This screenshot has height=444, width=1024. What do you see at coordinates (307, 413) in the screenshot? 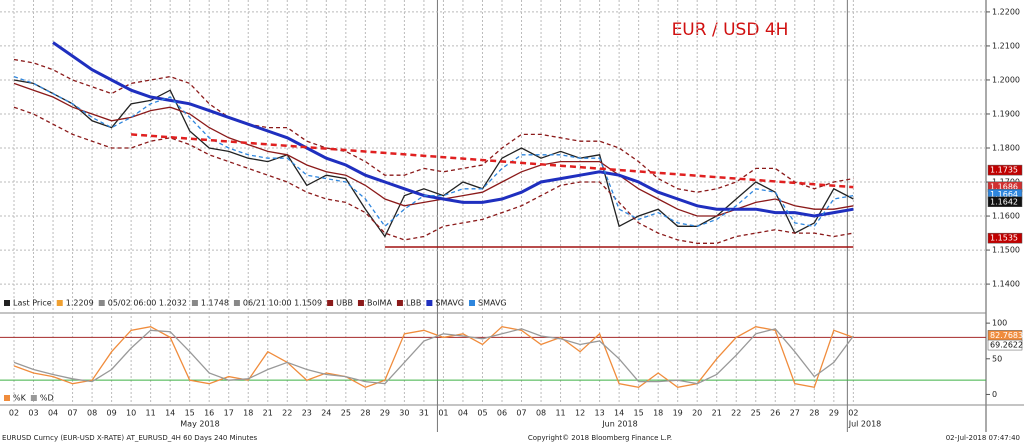
I see `x-tick-label: 23` at bounding box center [307, 413].